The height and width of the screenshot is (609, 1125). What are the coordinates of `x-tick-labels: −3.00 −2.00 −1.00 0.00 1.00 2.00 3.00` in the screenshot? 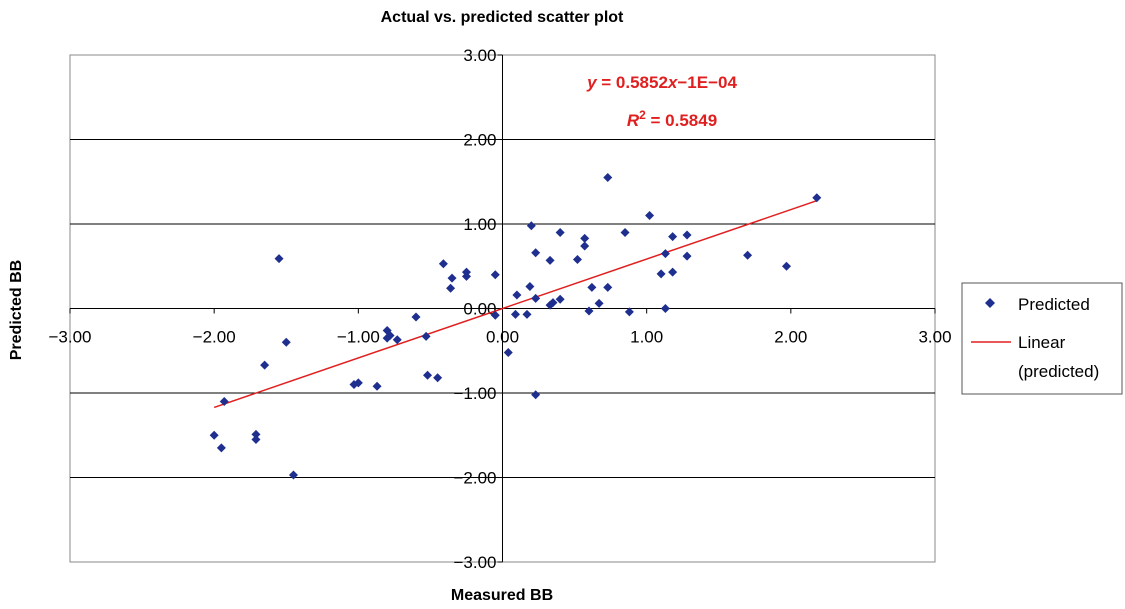 It's located at (499, 337).